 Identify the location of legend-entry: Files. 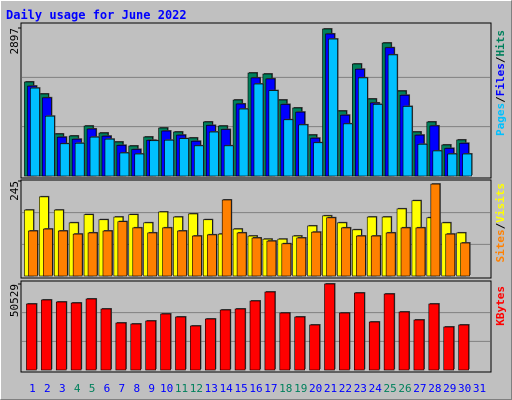
(500, 79).